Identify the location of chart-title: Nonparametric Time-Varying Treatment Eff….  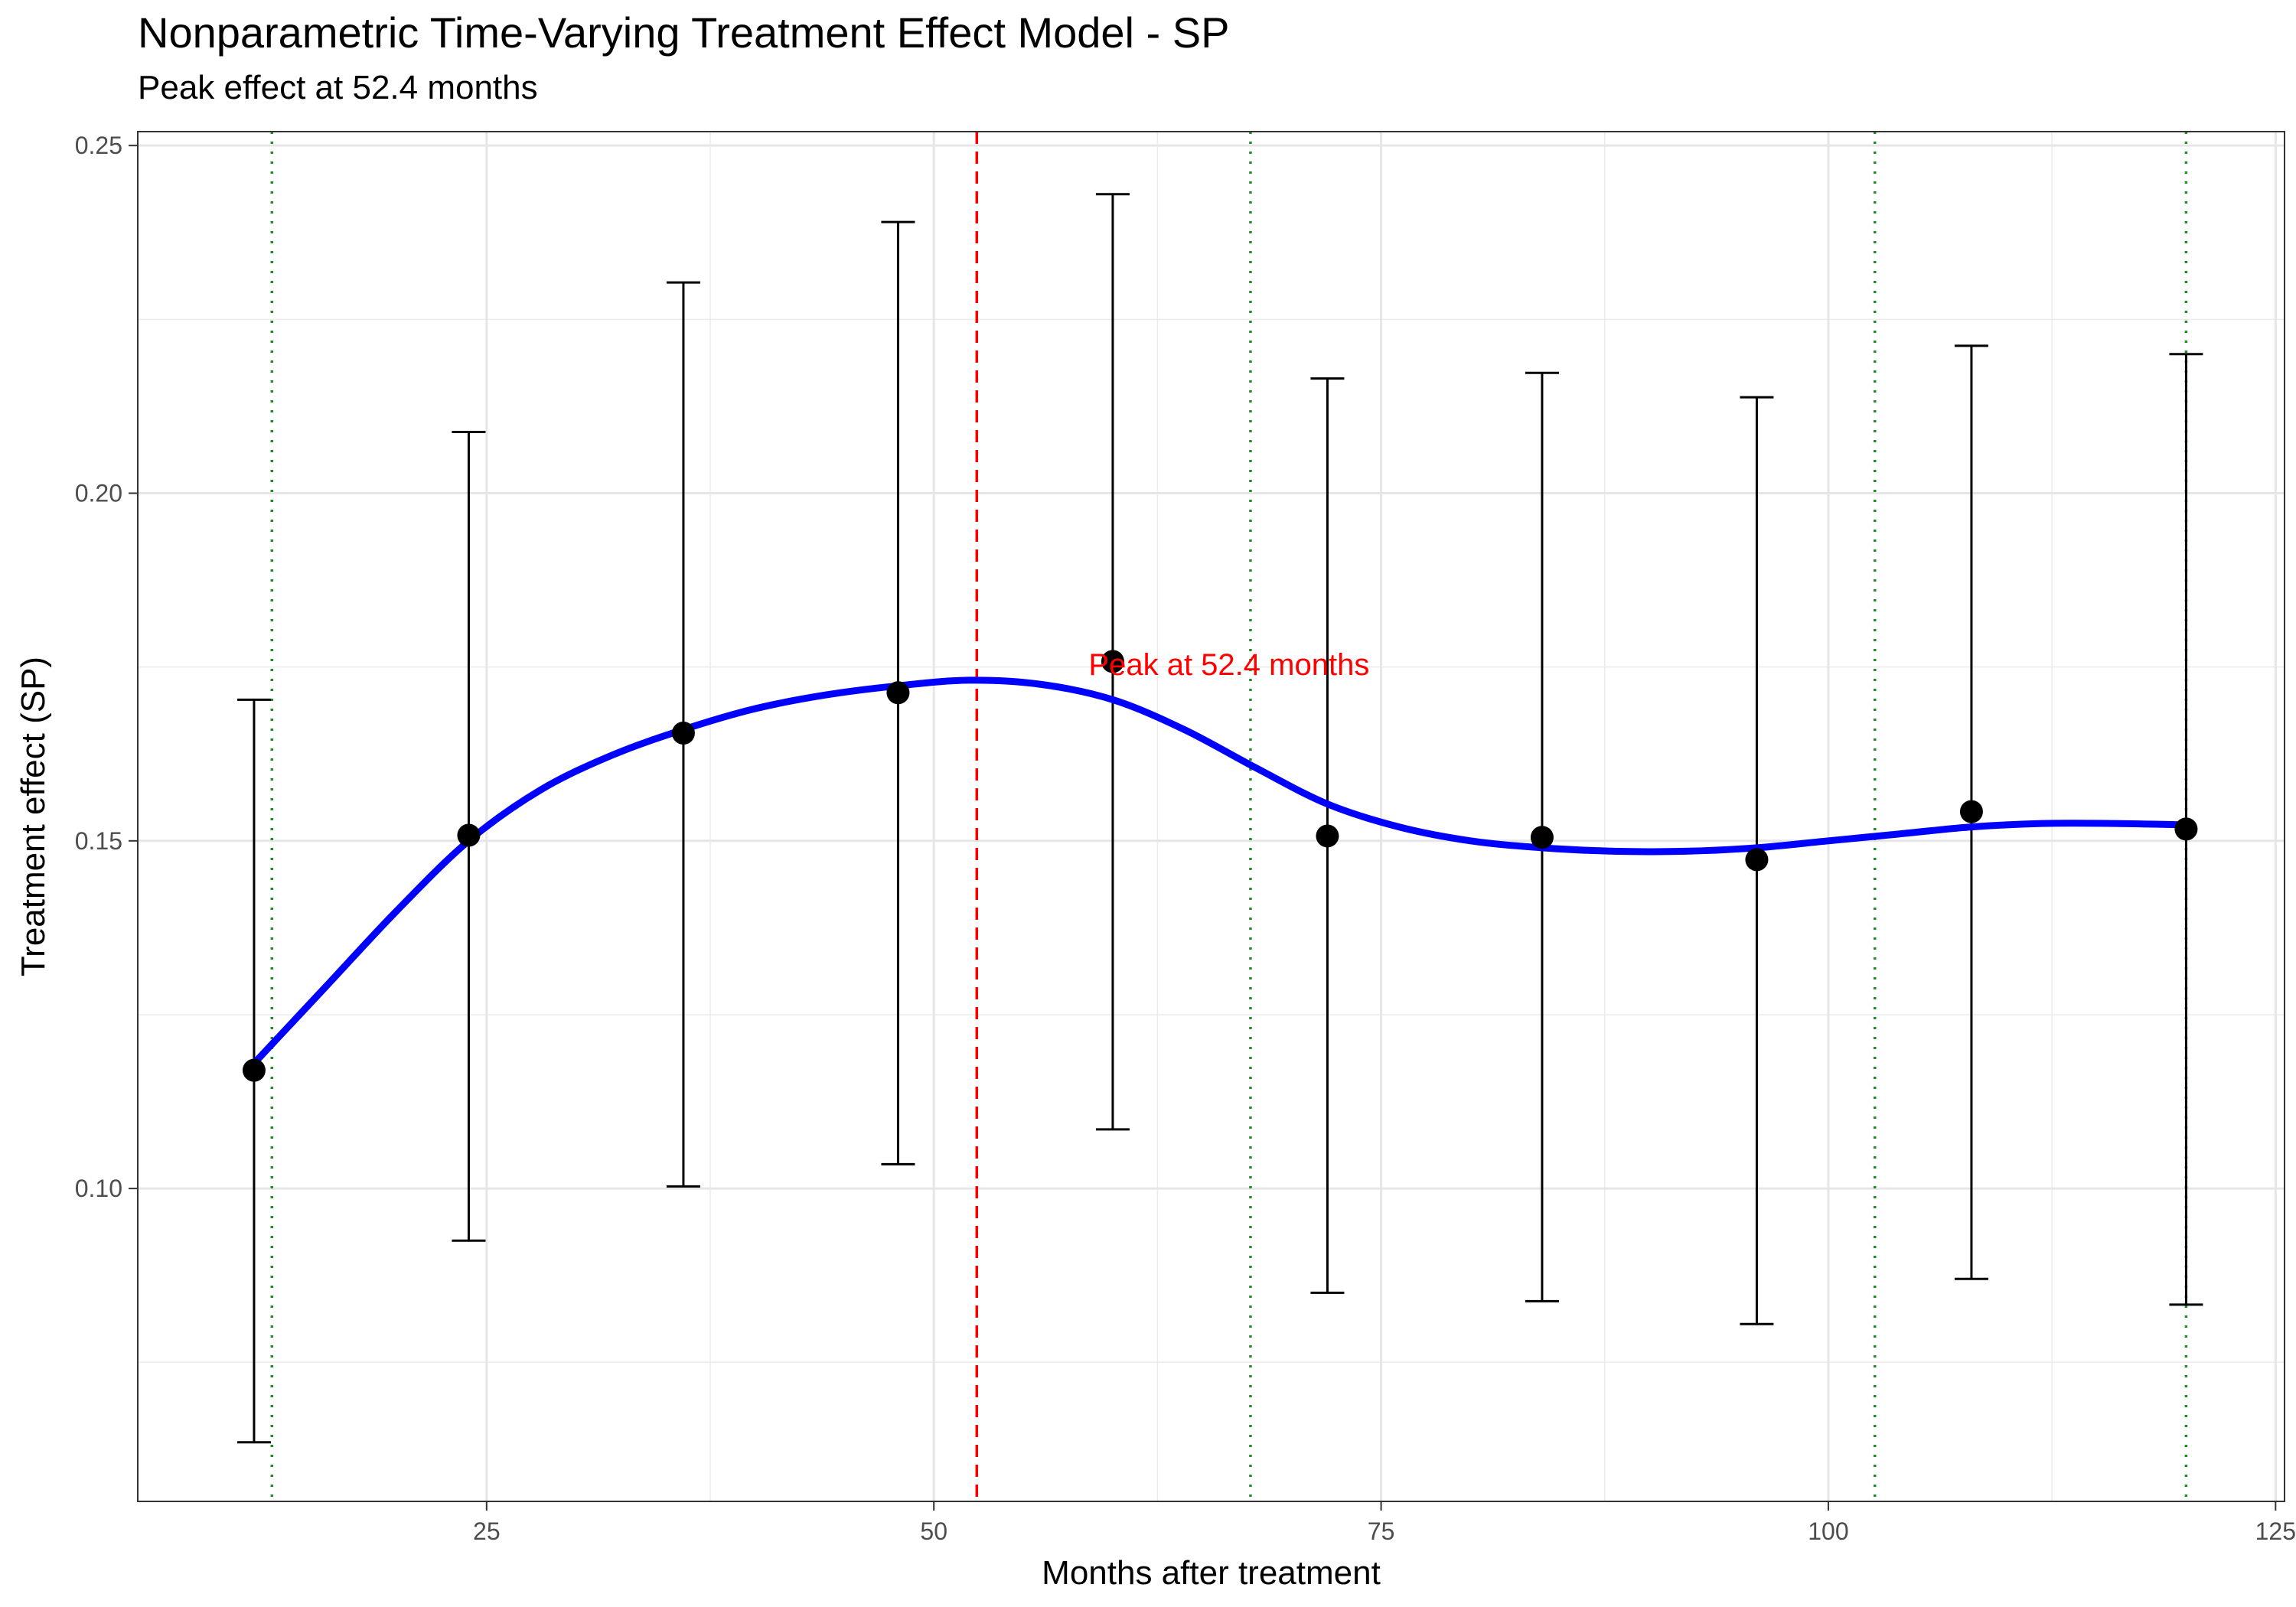
(684, 32).